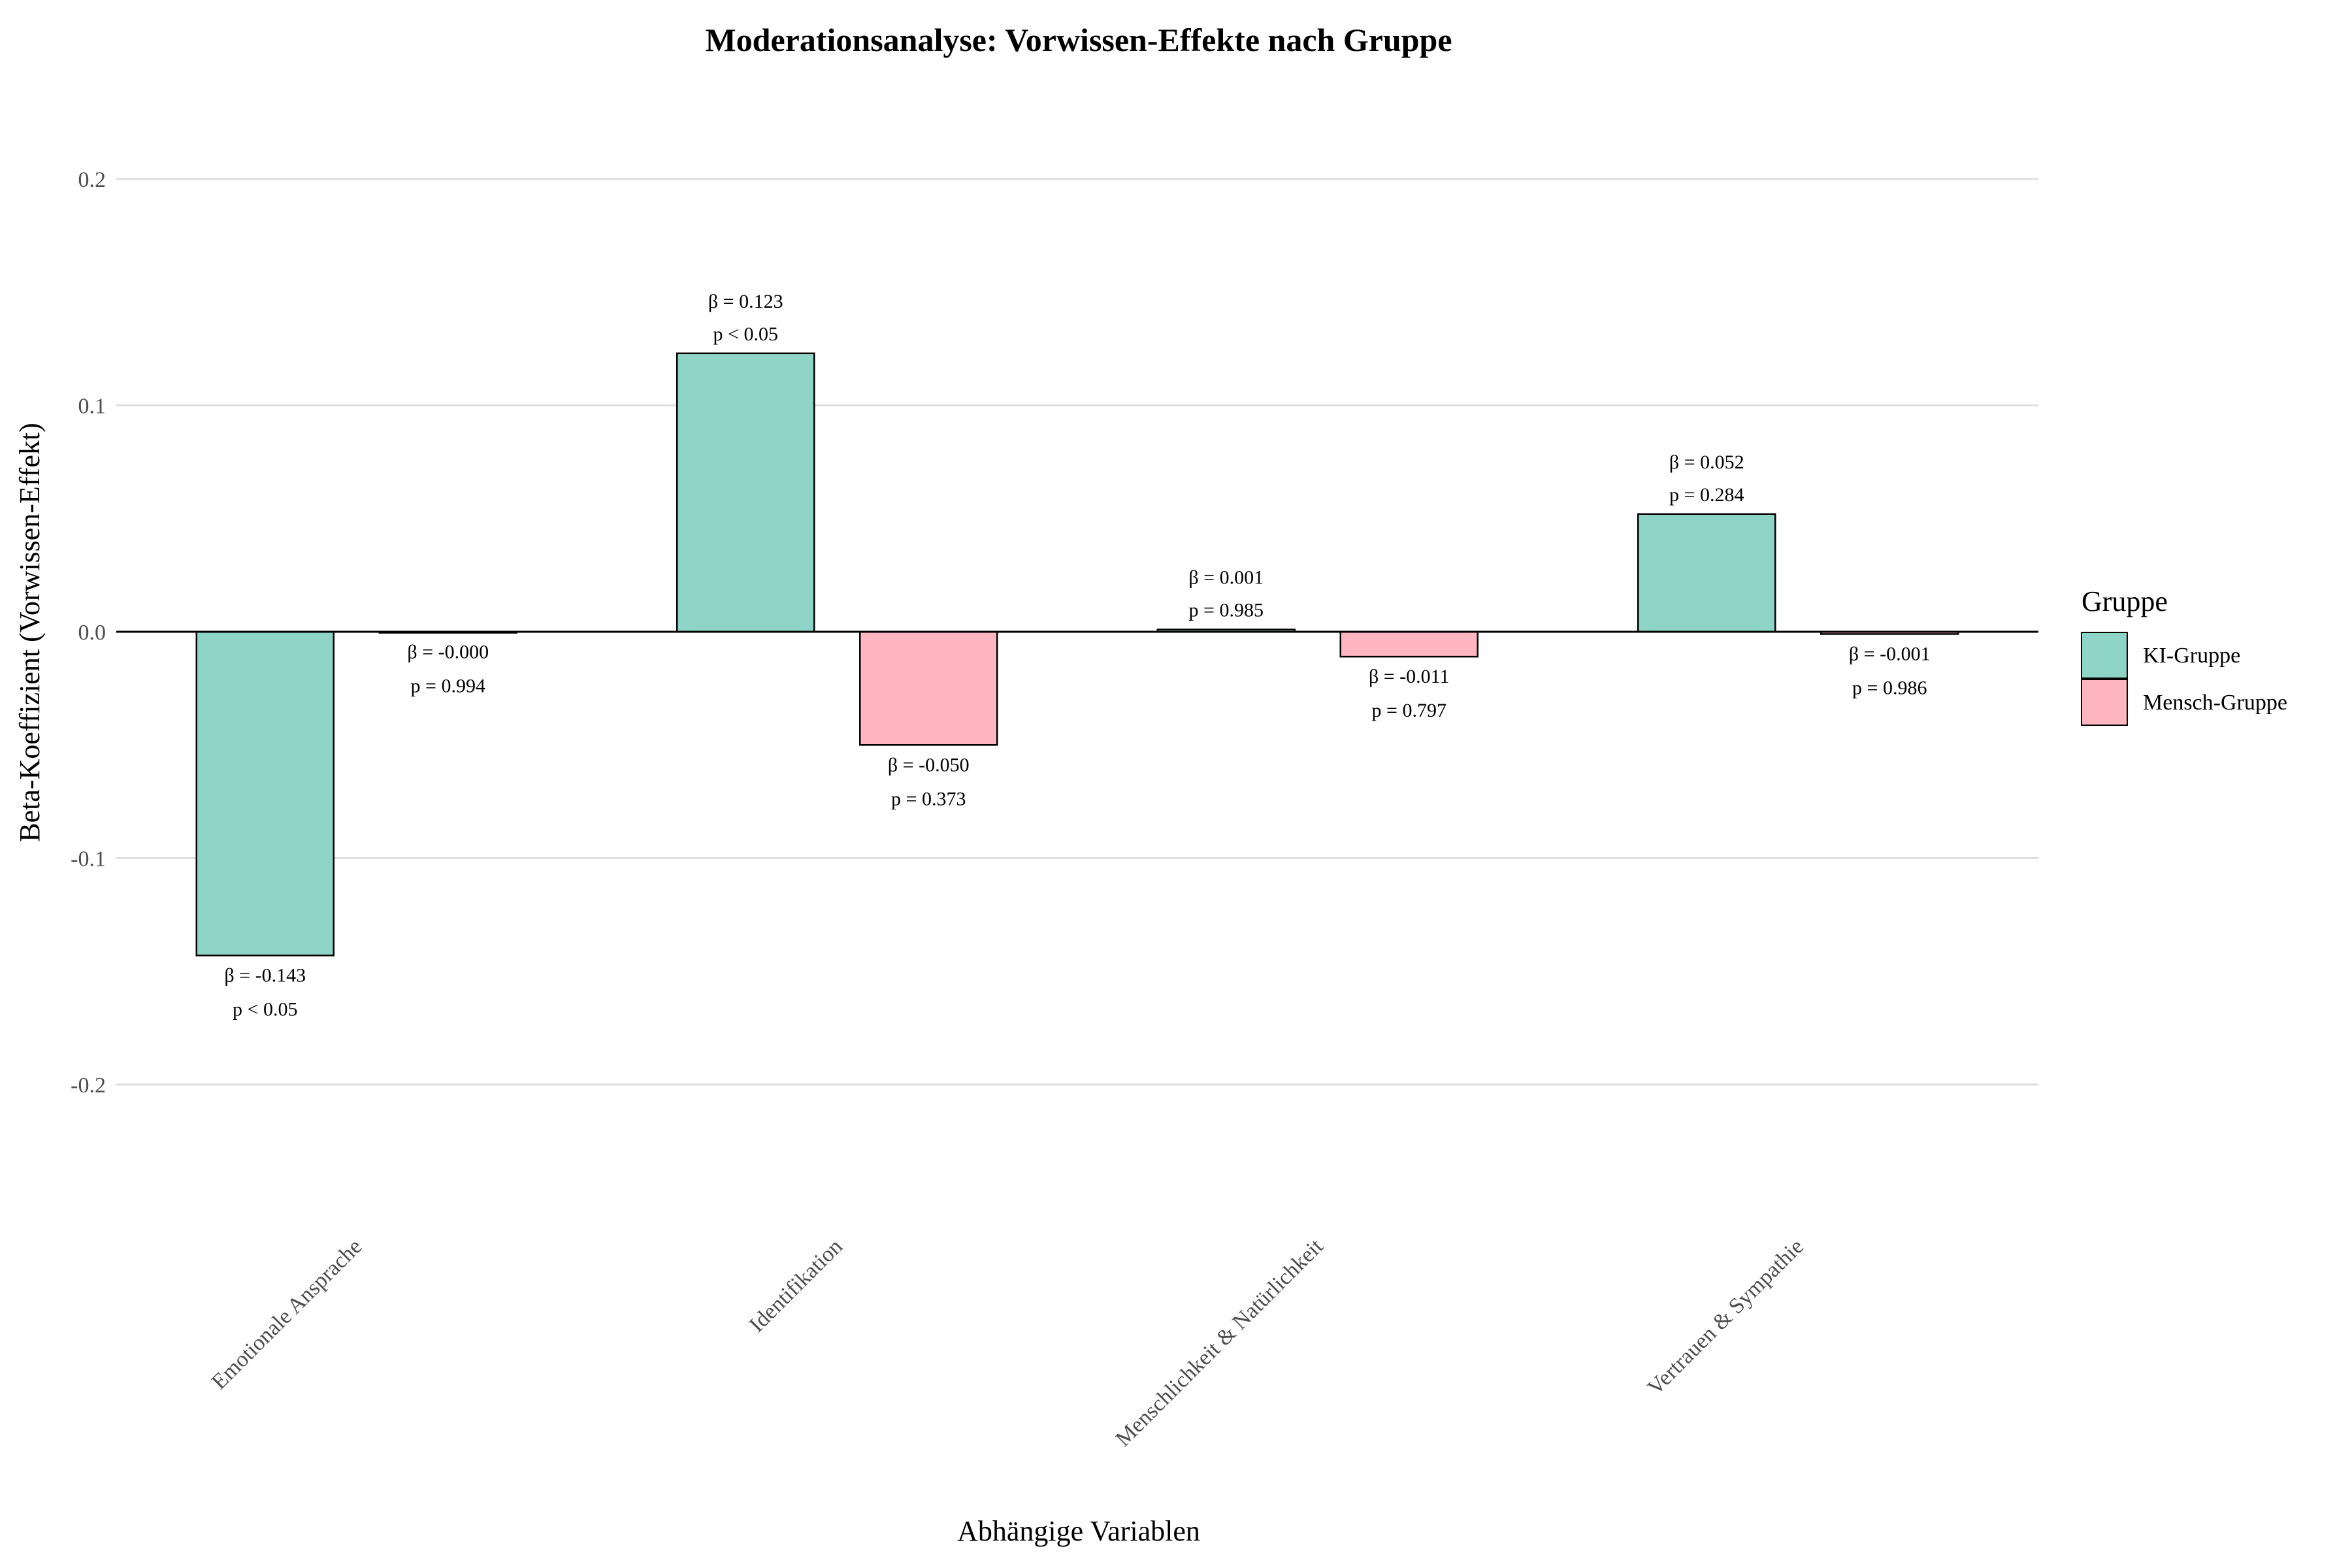 The image size is (2352, 1568). I want to click on legend: Gruppe KI-Gruppe Mensch-Gruppe, so click(2184, 655).